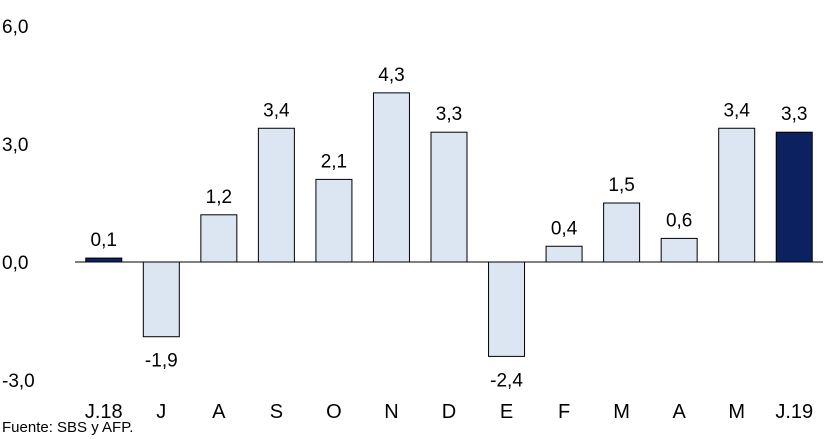 This screenshot has width=825, height=439. What do you see at coordinates (679, 220) in the screenshot?
I see `data-label: 0,6` at bounding box center [679, 220].